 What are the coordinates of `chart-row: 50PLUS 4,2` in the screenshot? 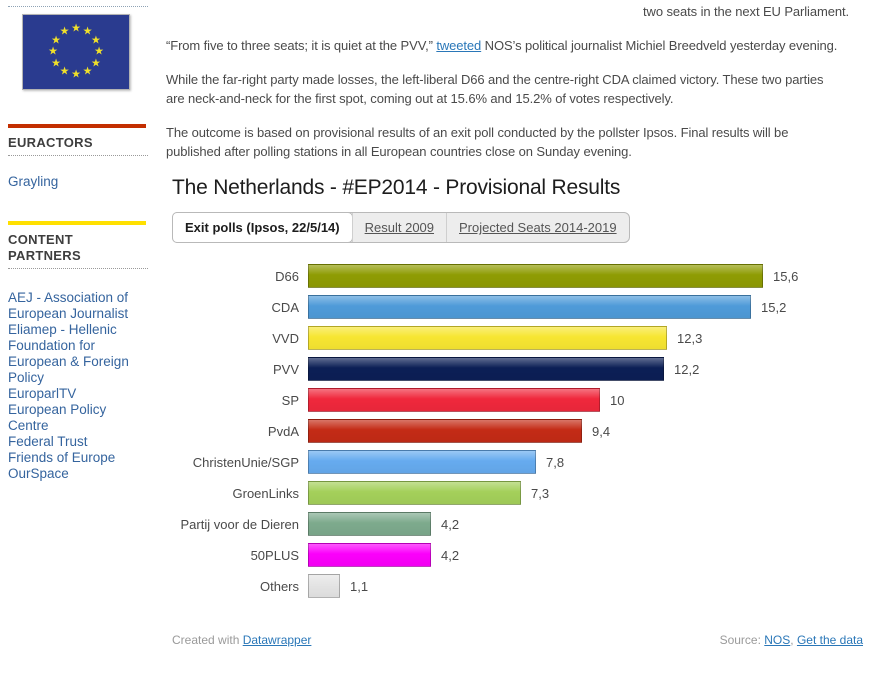 It's located at (517, 555).